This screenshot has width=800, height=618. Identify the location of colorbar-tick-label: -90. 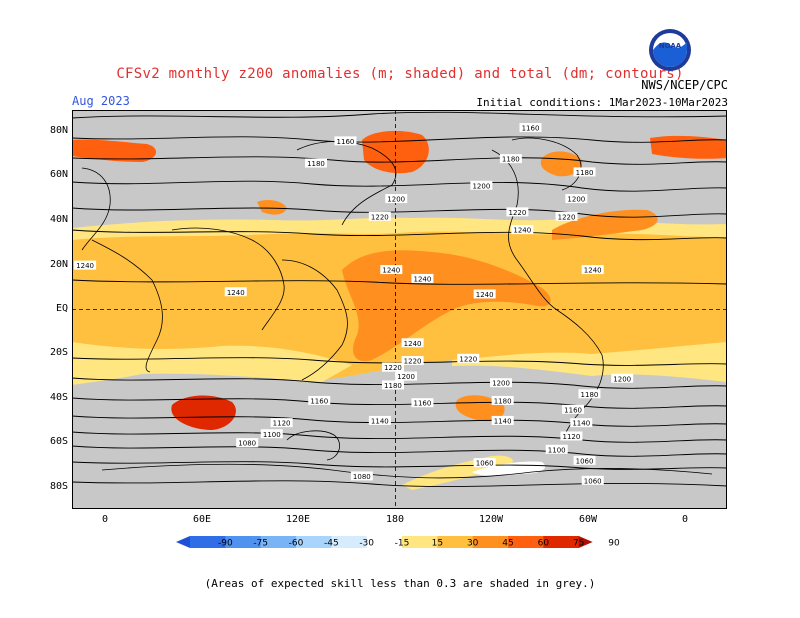
(225, 544).